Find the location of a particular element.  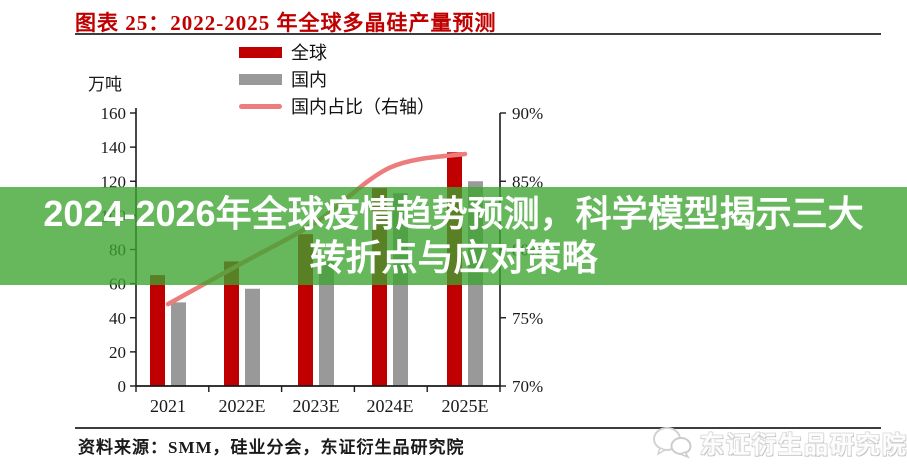

y-left-tick-label: 40 is located at coordinates (117, 318).